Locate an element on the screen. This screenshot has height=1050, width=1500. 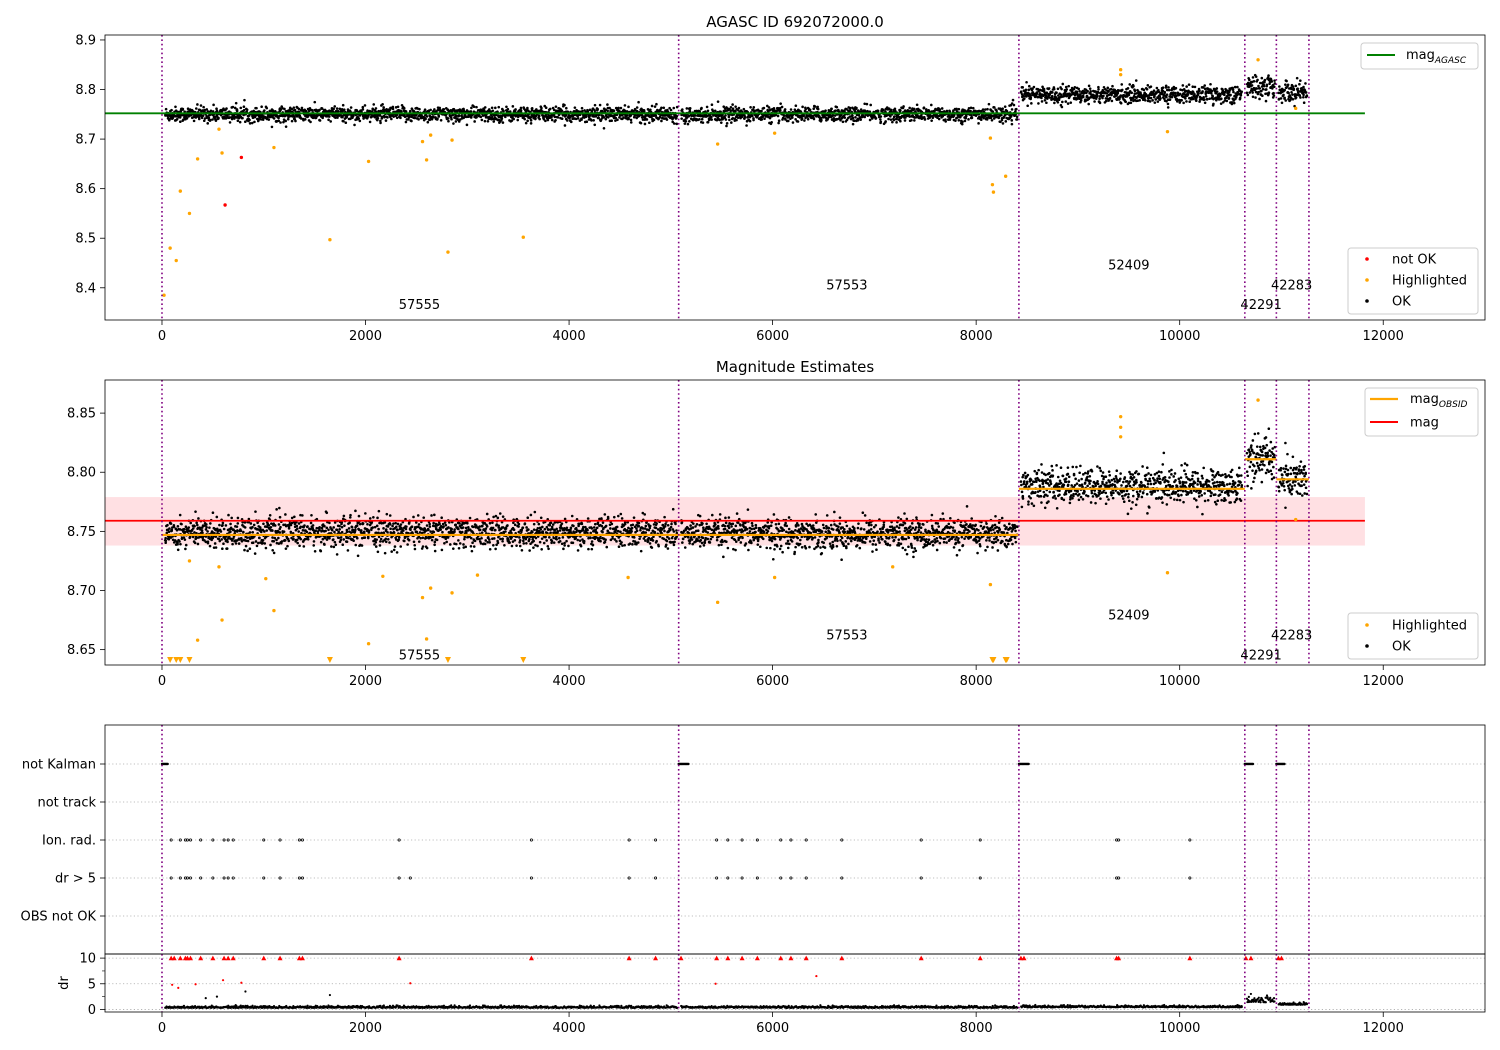
x-tick-label: 6000 is located at coordinates (772, 336).